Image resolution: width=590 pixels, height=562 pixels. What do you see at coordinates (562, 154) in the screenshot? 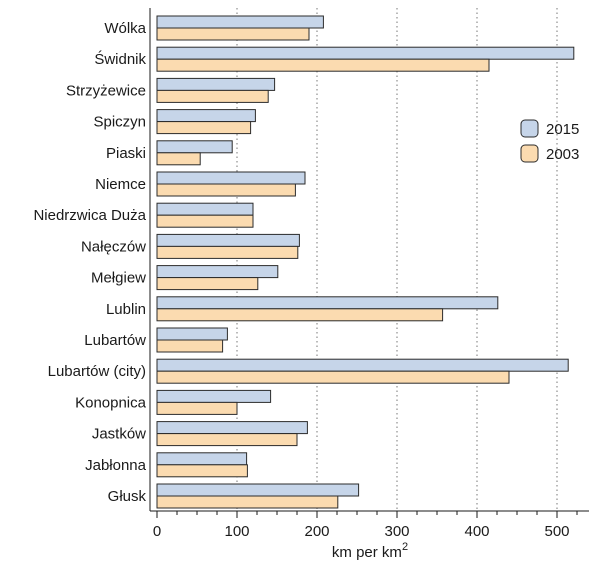
I see `legend-label-2003: 2003` at bounding box center [562, 154].